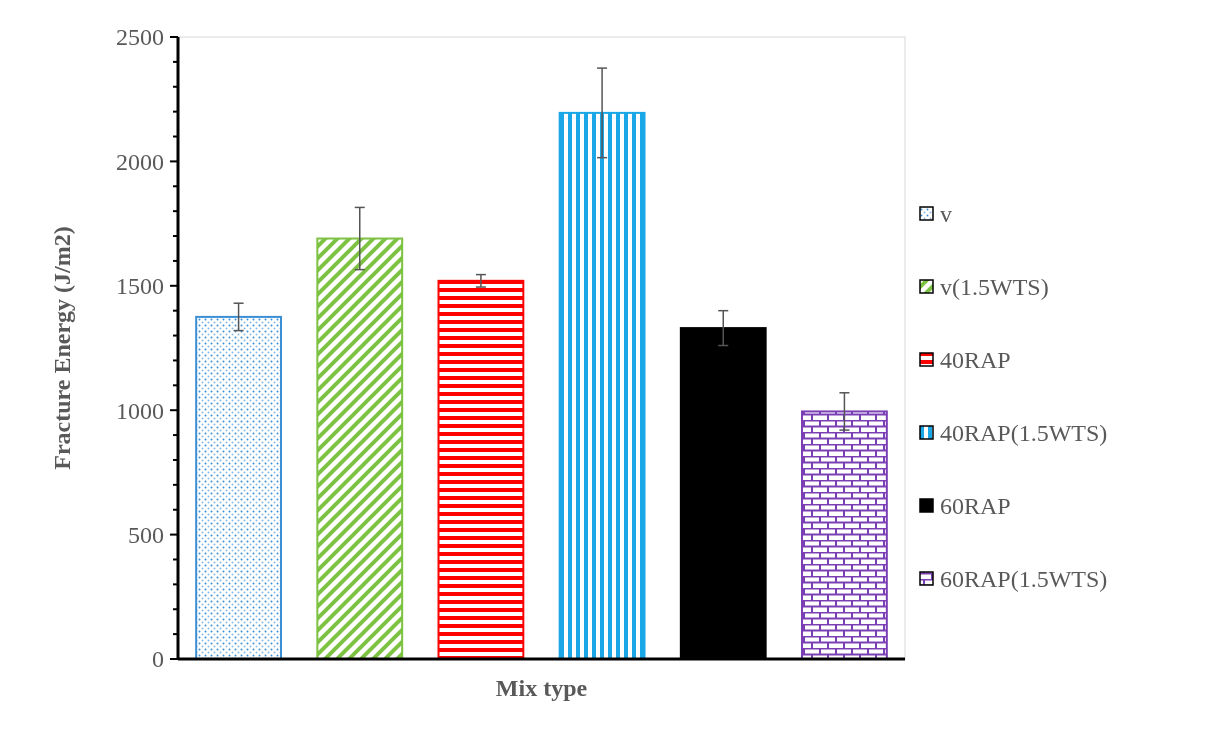 The image size is (1210, 732). What do you see at coordinates (146, 535) in the screenshot?
I see `y-tick-label: 500` at bounding box center [146, 535].